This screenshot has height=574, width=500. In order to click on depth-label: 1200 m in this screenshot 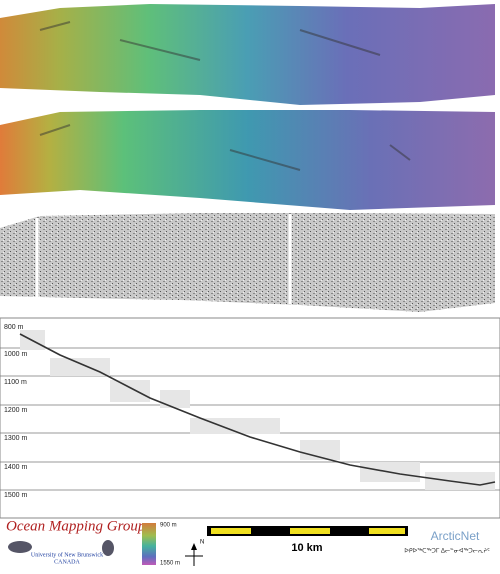, I will do `click(16, 410)`.